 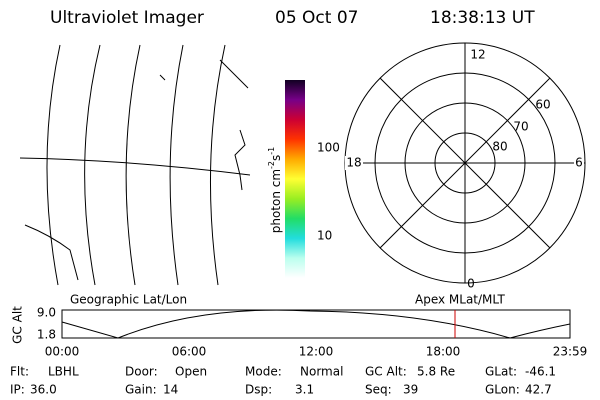 I want to click on colorbar-unit: photon cm-2s-1, so click(x=275, y=190).